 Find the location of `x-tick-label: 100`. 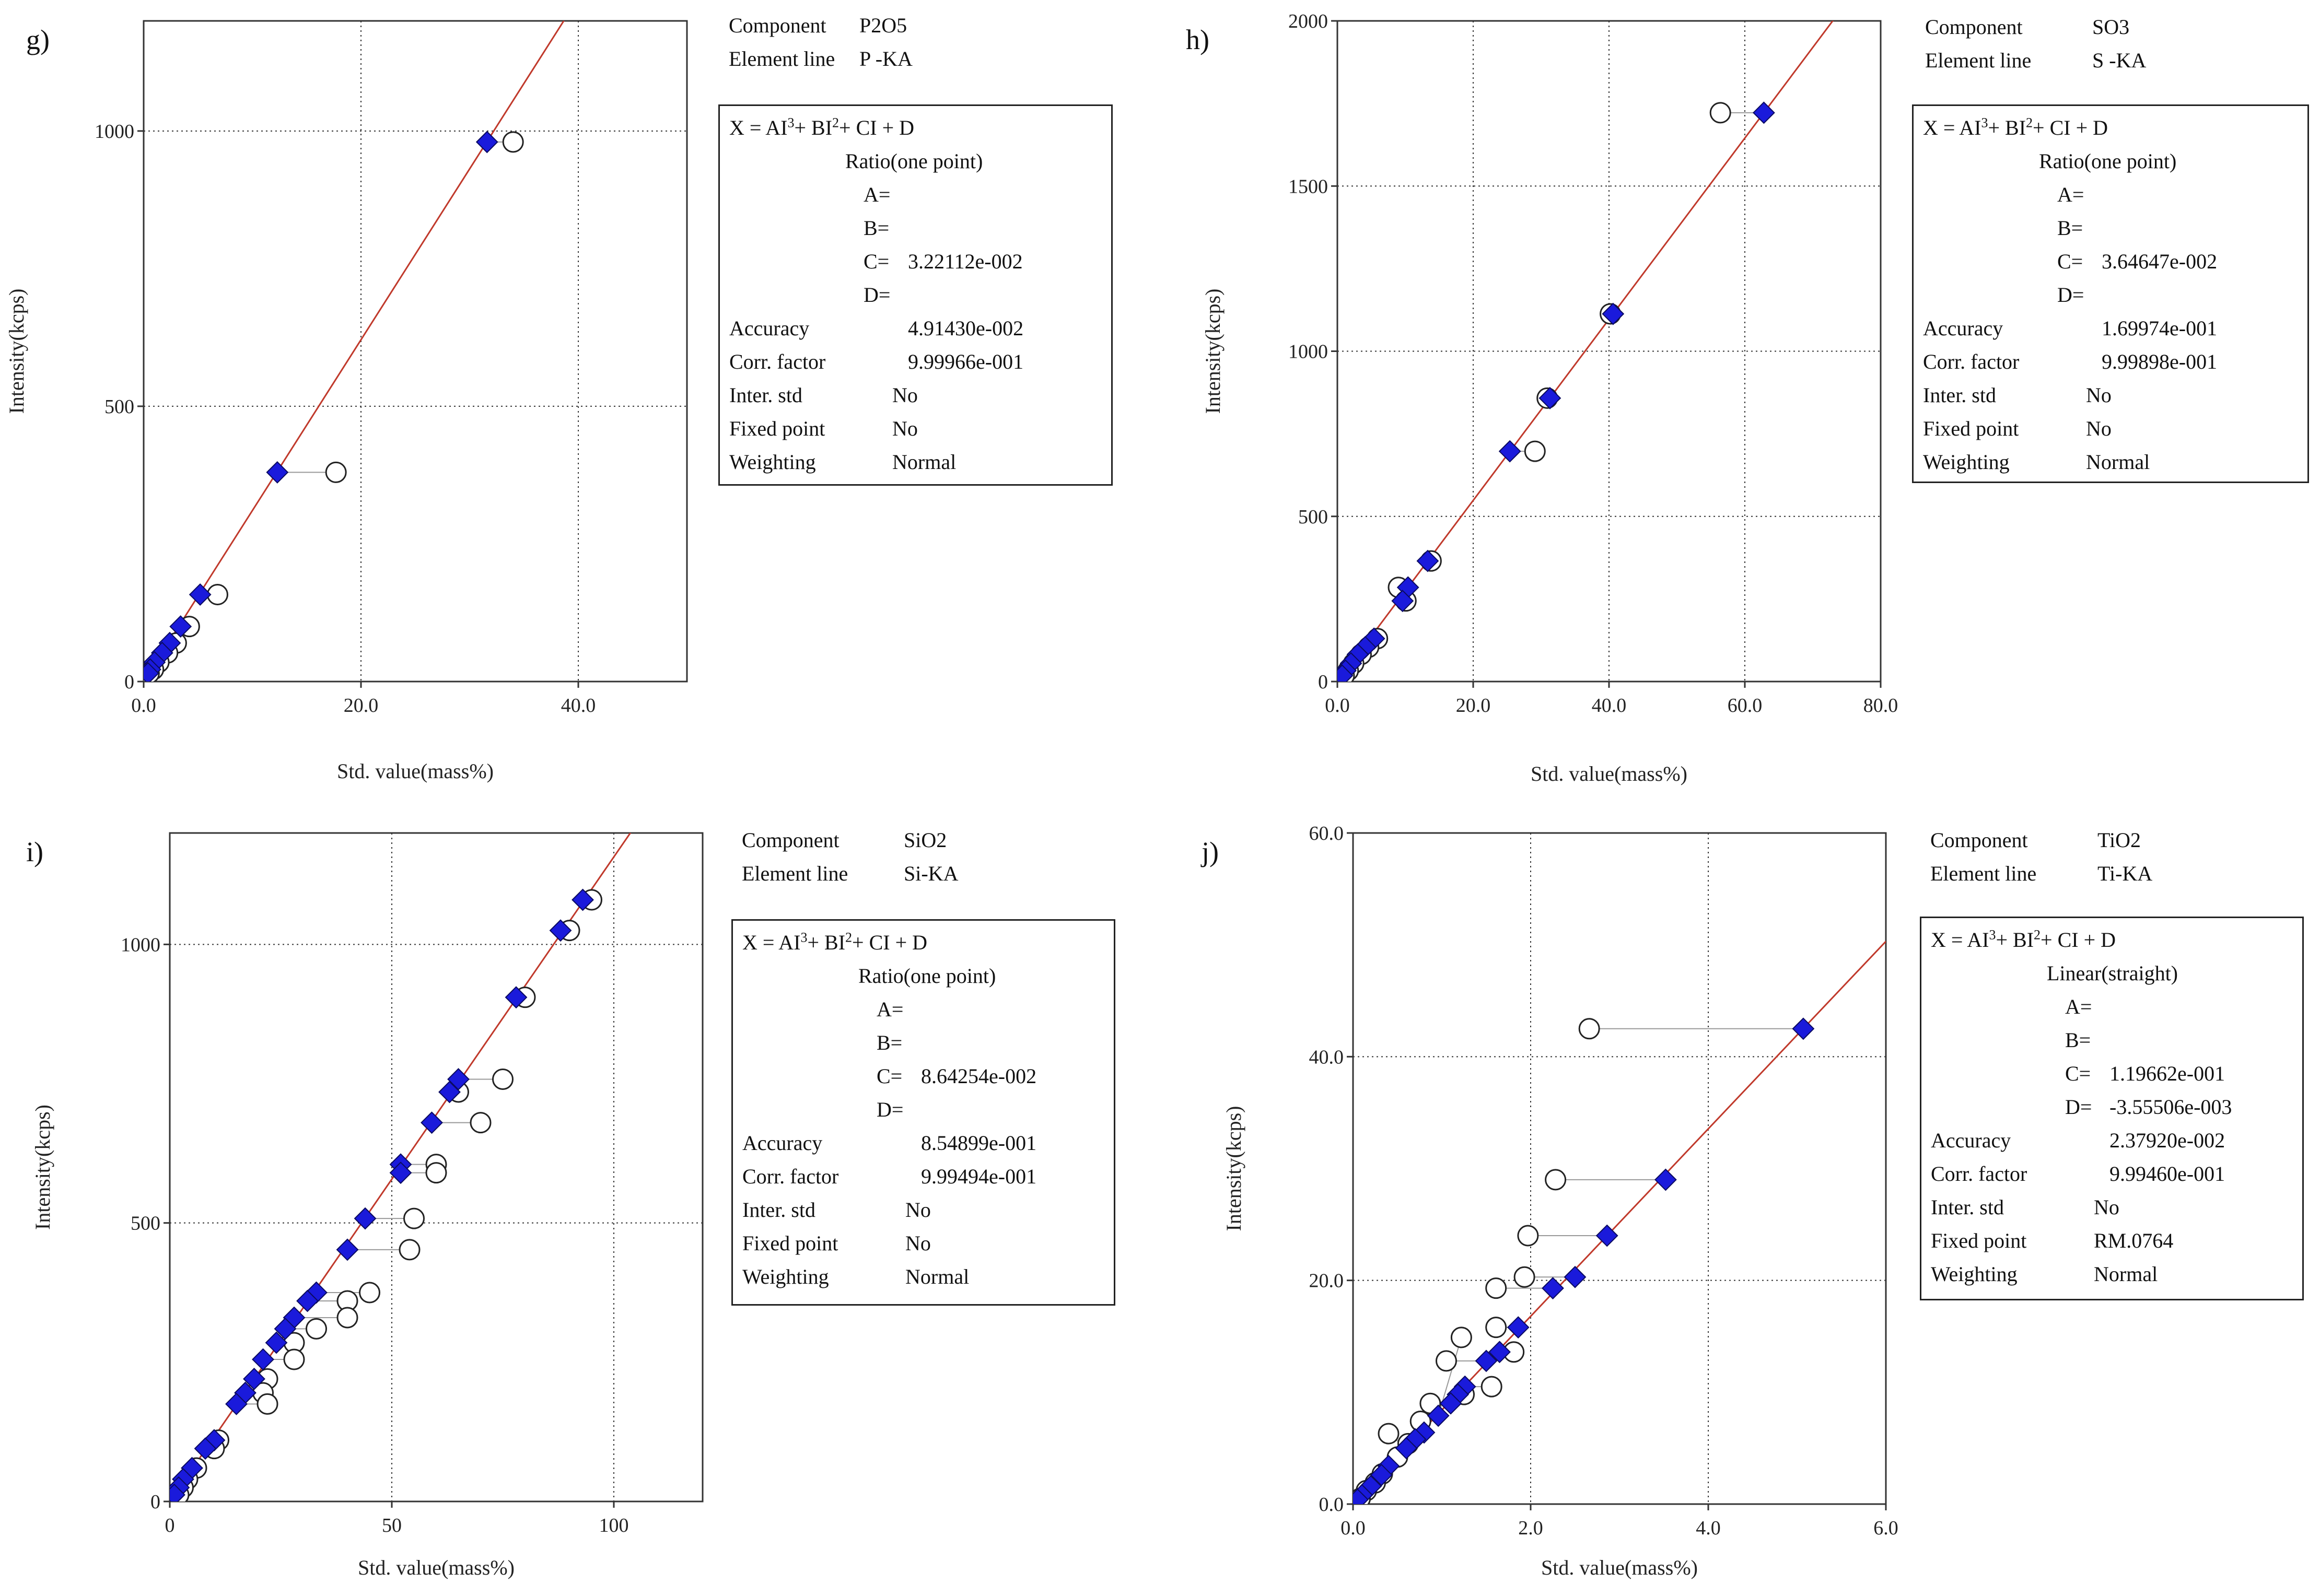

x-tick-label: 100 is located at coordinates (614, 1525).